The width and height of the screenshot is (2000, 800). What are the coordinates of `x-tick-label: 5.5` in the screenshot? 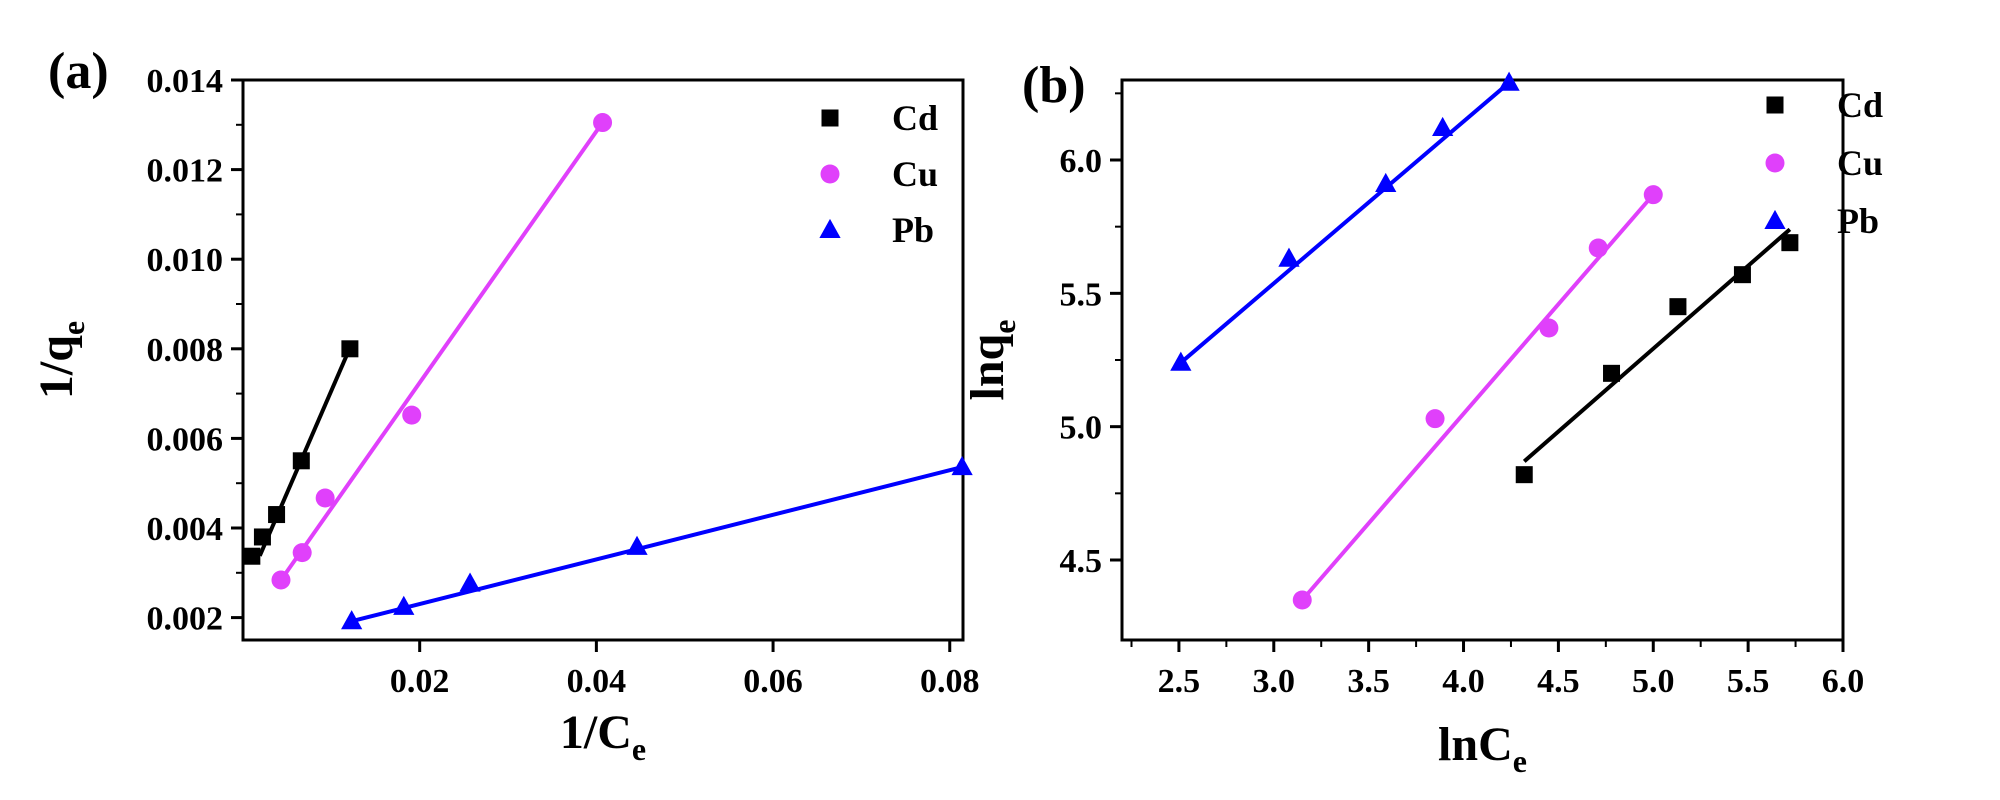 It's located at (1748, 681).